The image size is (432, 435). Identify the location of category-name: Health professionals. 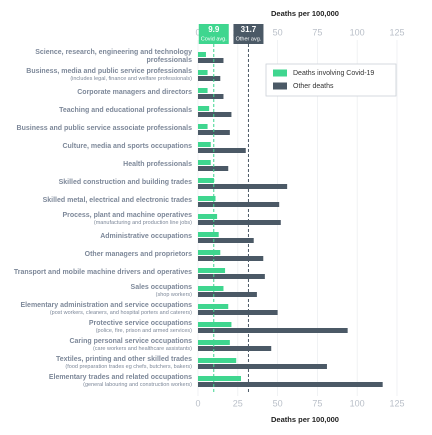
(157, 164).